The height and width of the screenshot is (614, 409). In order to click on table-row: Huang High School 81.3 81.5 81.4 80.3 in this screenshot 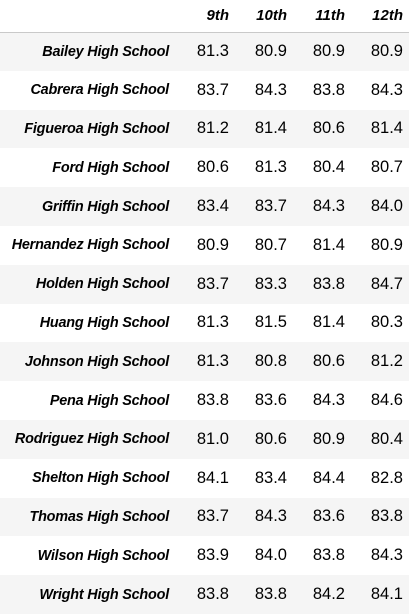, I will do `click(204, 323)`.